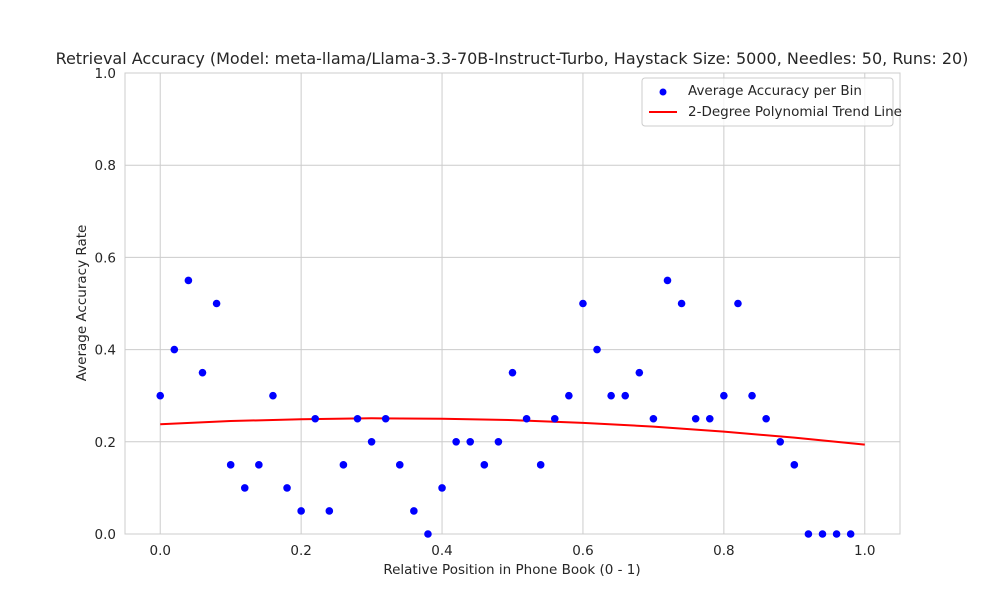 This screenshot has width=1000, height=600. What do you see at coordinates (105, 166) in the screenshot?
I see `y-tick-label: 0.8` at bounding box center [105, 166].